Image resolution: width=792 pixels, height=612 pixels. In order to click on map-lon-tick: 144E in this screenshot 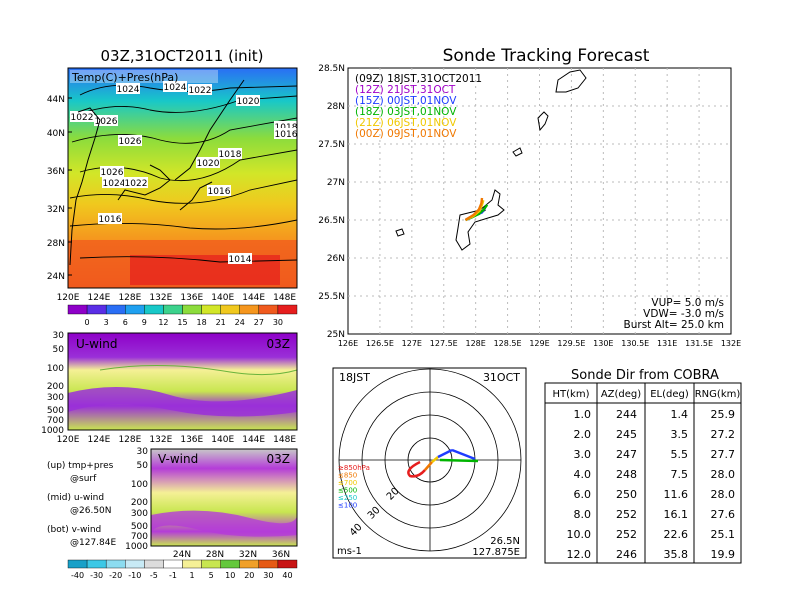, I will do `click(253, 298)`.